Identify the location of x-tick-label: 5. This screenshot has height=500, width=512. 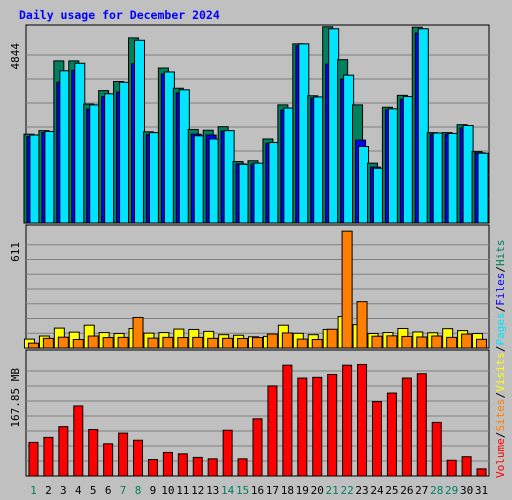
(93, 490).